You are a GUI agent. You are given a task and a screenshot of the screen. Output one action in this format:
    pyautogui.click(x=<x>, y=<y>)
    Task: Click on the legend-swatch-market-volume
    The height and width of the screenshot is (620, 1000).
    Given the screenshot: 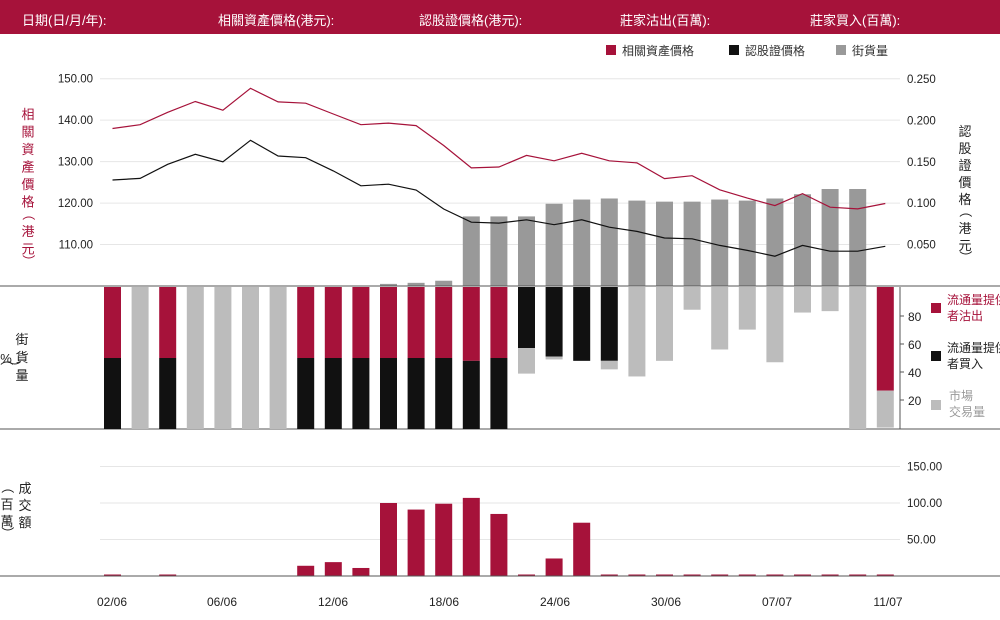 What is the action you would take?
    pyautogui.click(x=936, y=405)
    